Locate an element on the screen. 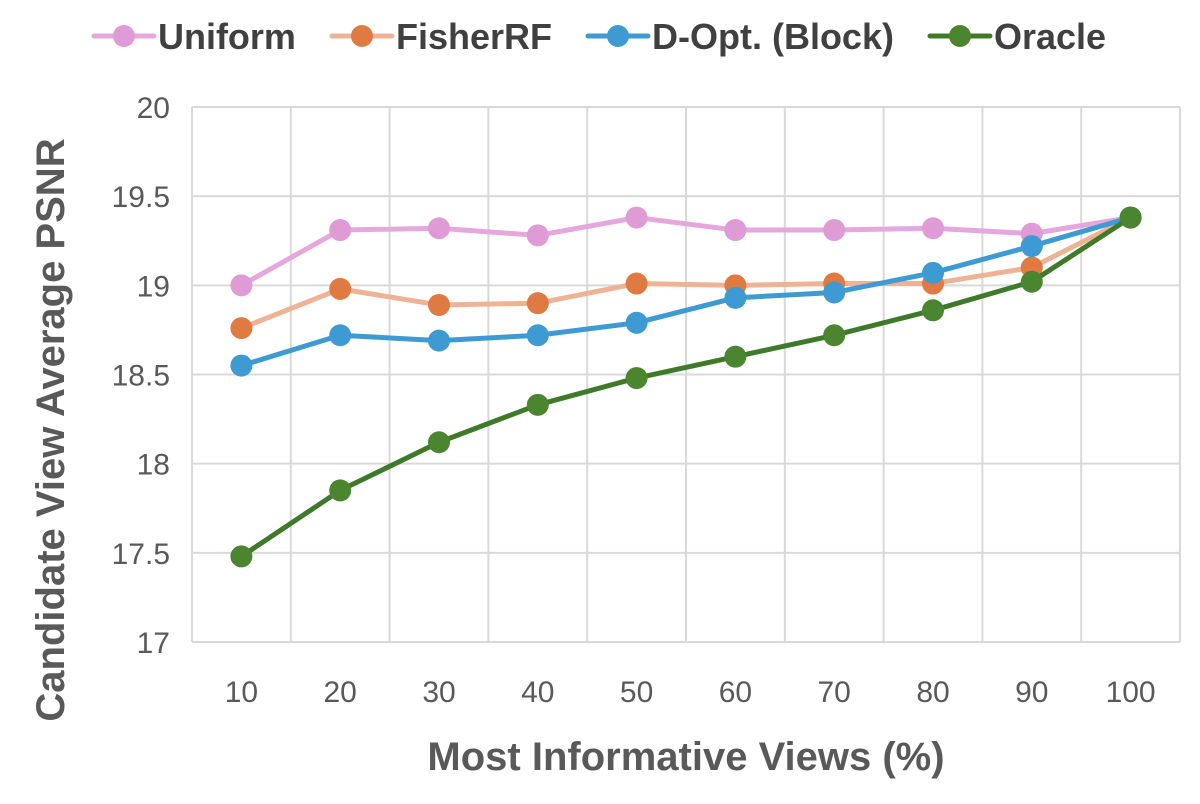 The image size is (1200, 804). x-tick-label: 90 is located at coordinates (1031, 692).